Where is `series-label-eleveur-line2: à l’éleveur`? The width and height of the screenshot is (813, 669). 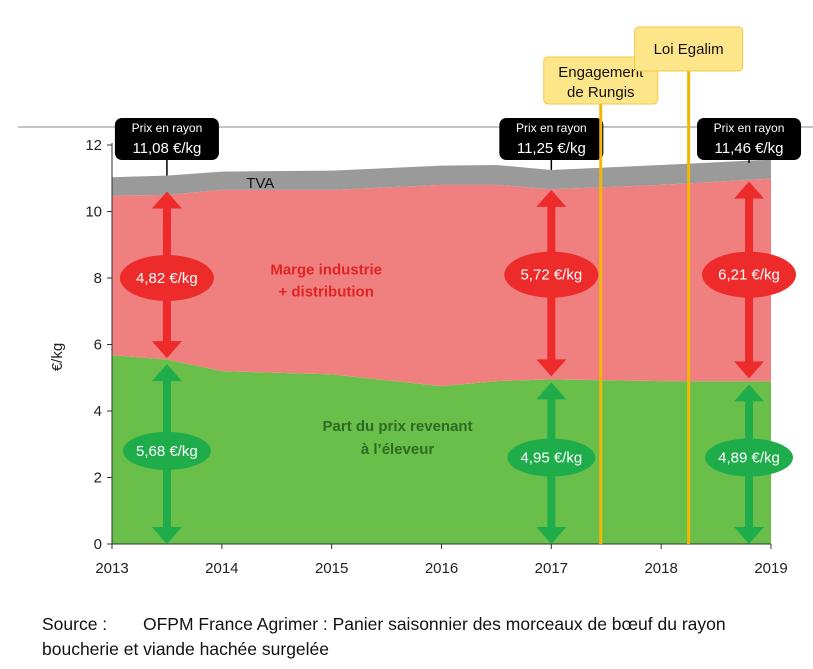 series-label-eleveur-line2: à l’éleveur is located at coordinates (398, 449).